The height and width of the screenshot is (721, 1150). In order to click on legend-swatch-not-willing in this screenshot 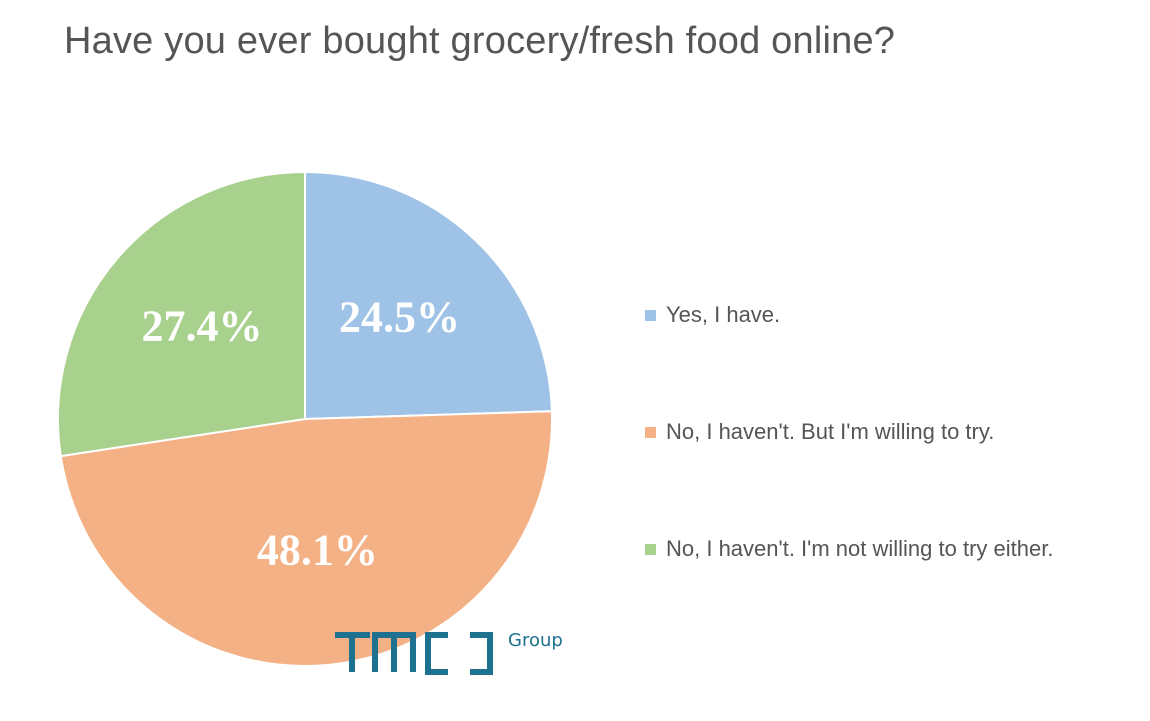, I will do `click(650, 549)`.